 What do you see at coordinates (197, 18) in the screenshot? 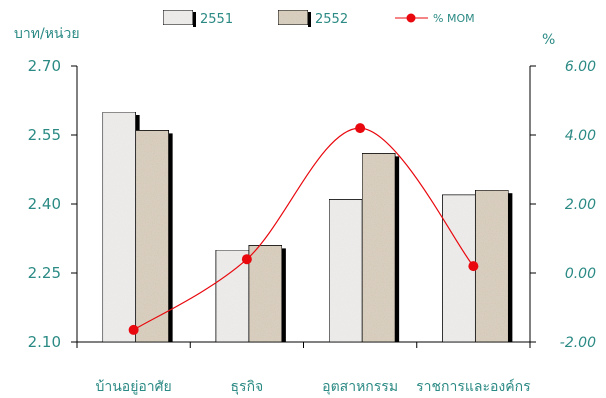
I see `legend-item-2551: 2551` at bounding box center [197, 18].